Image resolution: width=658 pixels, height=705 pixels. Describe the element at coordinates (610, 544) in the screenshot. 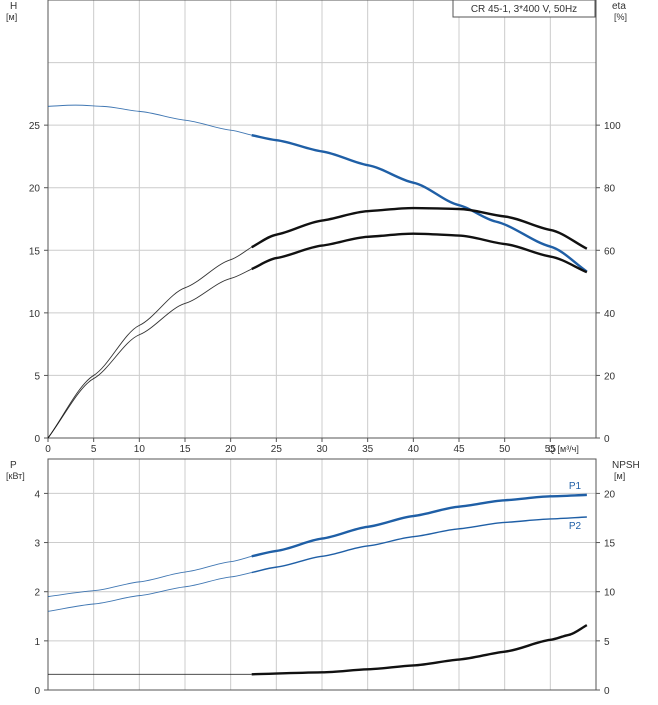

I see `right-tick-label: 15` at that location.